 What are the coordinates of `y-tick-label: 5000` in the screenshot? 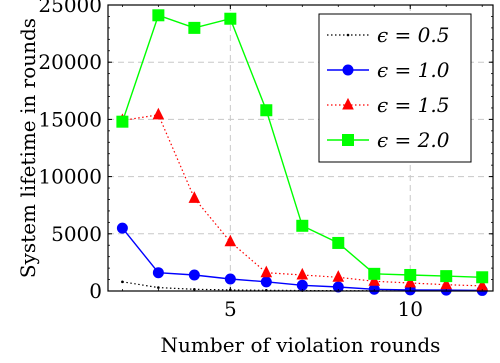 It's located at (76, 234).